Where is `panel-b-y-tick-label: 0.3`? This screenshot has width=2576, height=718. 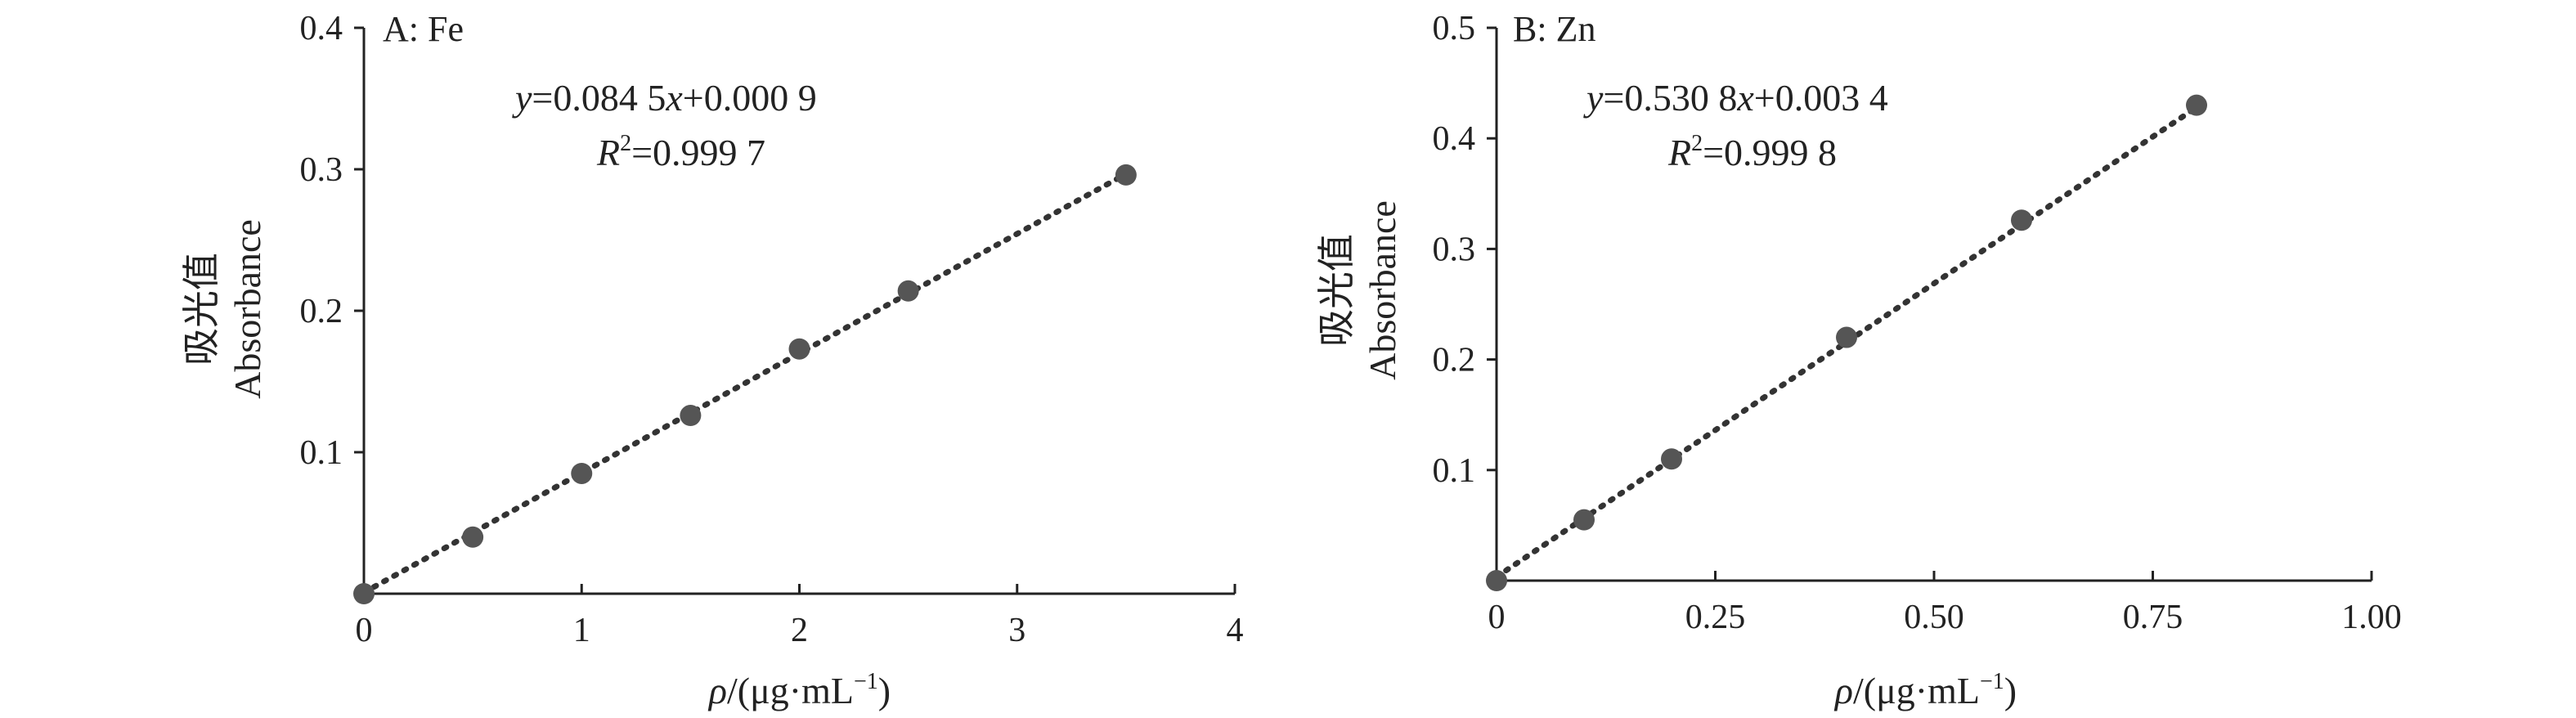 panel-b-y-tick-label: 0.3 is located at coordinates (1454, 249).